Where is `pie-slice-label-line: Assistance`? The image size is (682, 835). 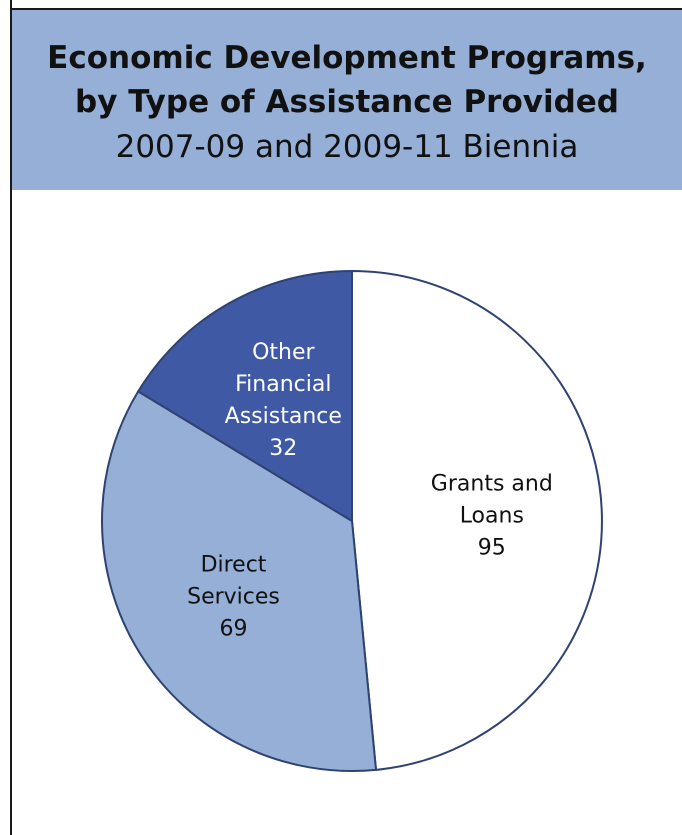 pie-slice-label-line: Assistance is located at coordinates (283, 416).